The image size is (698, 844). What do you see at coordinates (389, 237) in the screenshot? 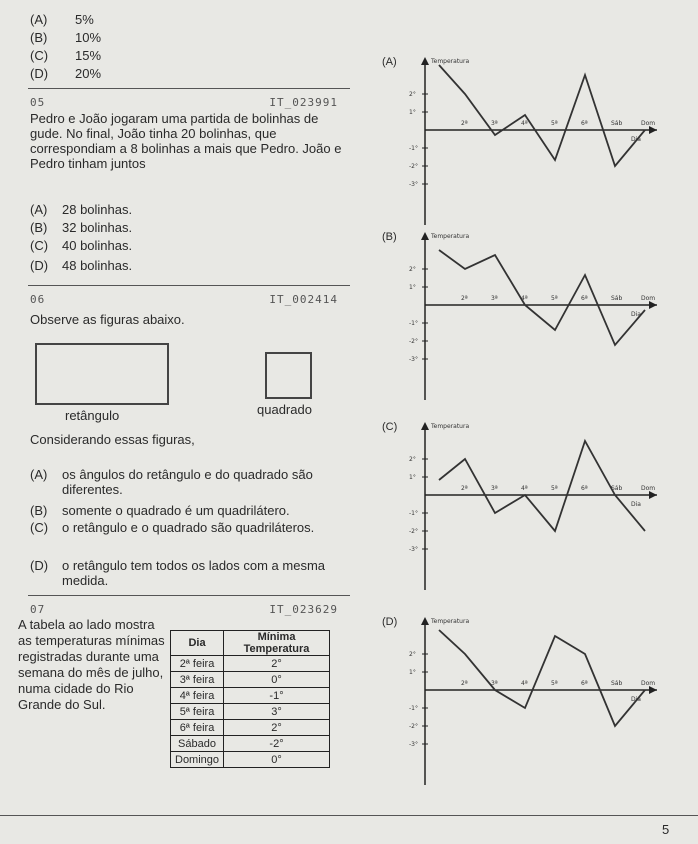
I see `graph-label: (B)` at bounding box center [389, 237].